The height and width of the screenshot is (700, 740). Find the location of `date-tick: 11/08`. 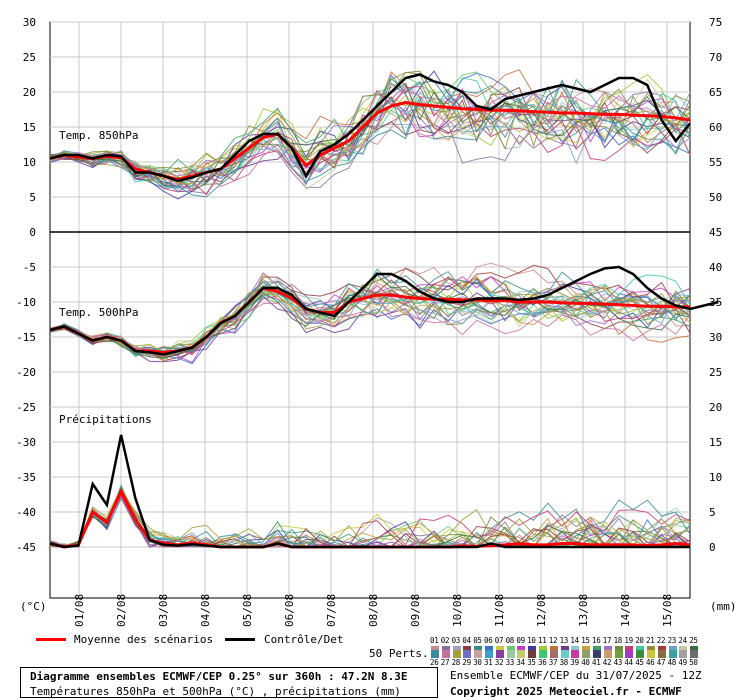

date-tick: 11/08 is located at coordinates (499, 610).